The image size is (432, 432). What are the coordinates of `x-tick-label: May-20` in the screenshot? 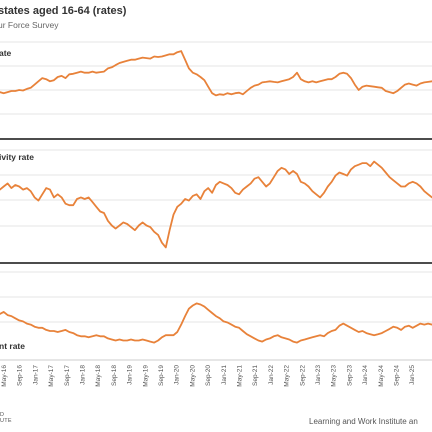 It's located at (192, 376).